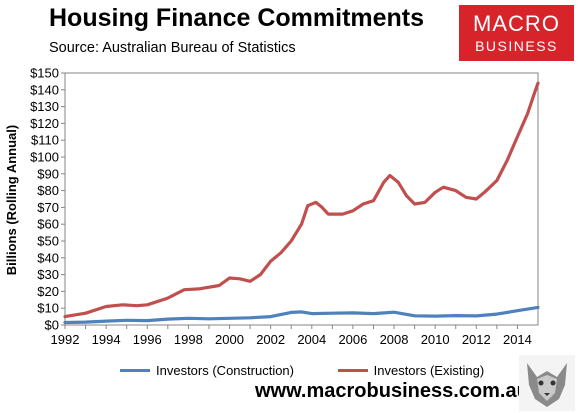  I want to click on y-tick-label: $100, so click(44, 157).